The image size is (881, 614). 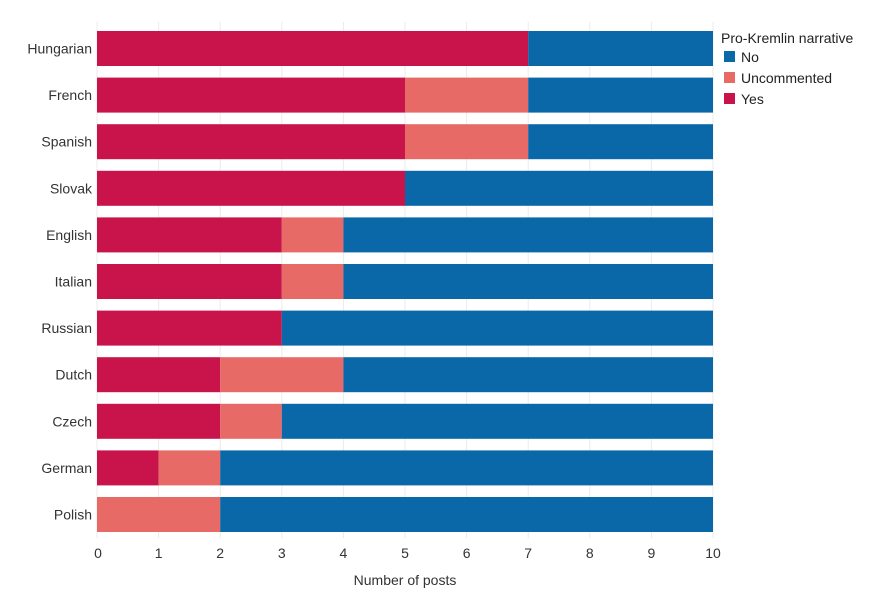 I want to click on legend-swatch-yes, so click(x=729, y=98).